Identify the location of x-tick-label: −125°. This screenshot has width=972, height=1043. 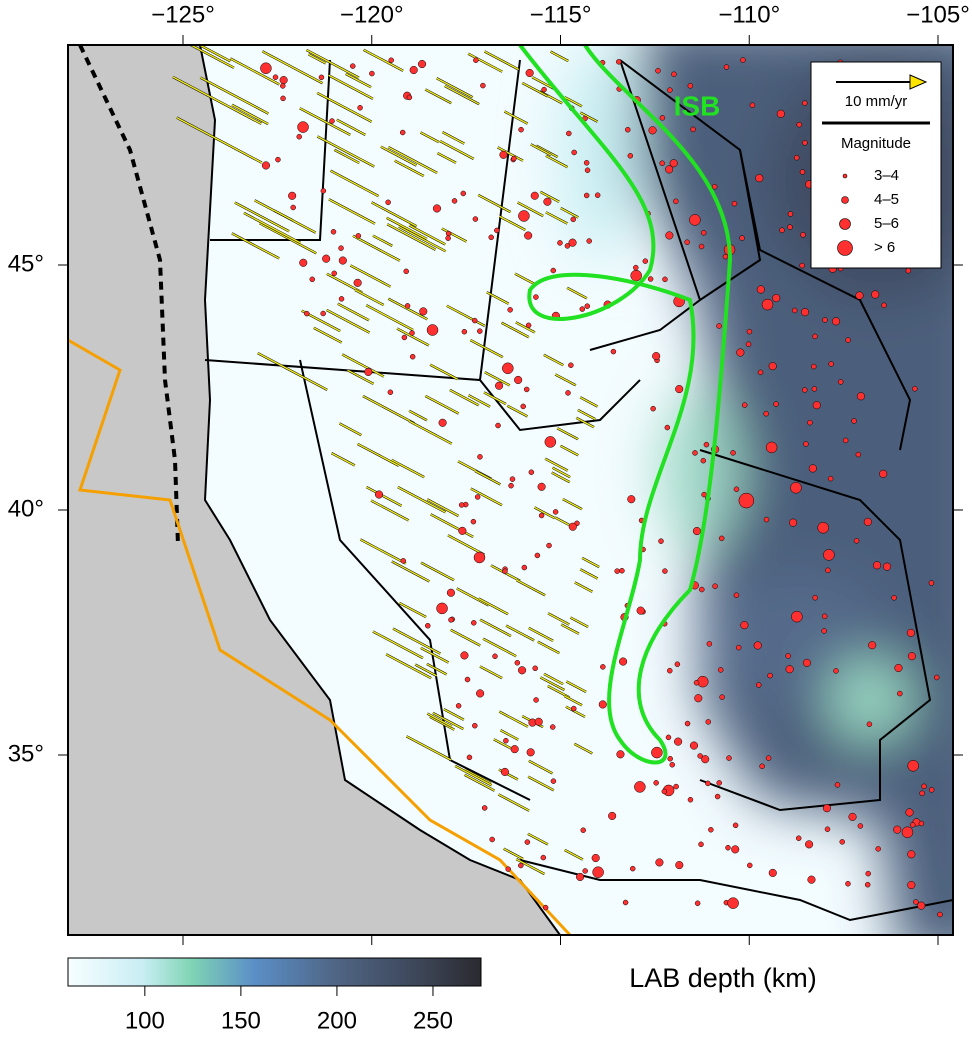
(183, 14).